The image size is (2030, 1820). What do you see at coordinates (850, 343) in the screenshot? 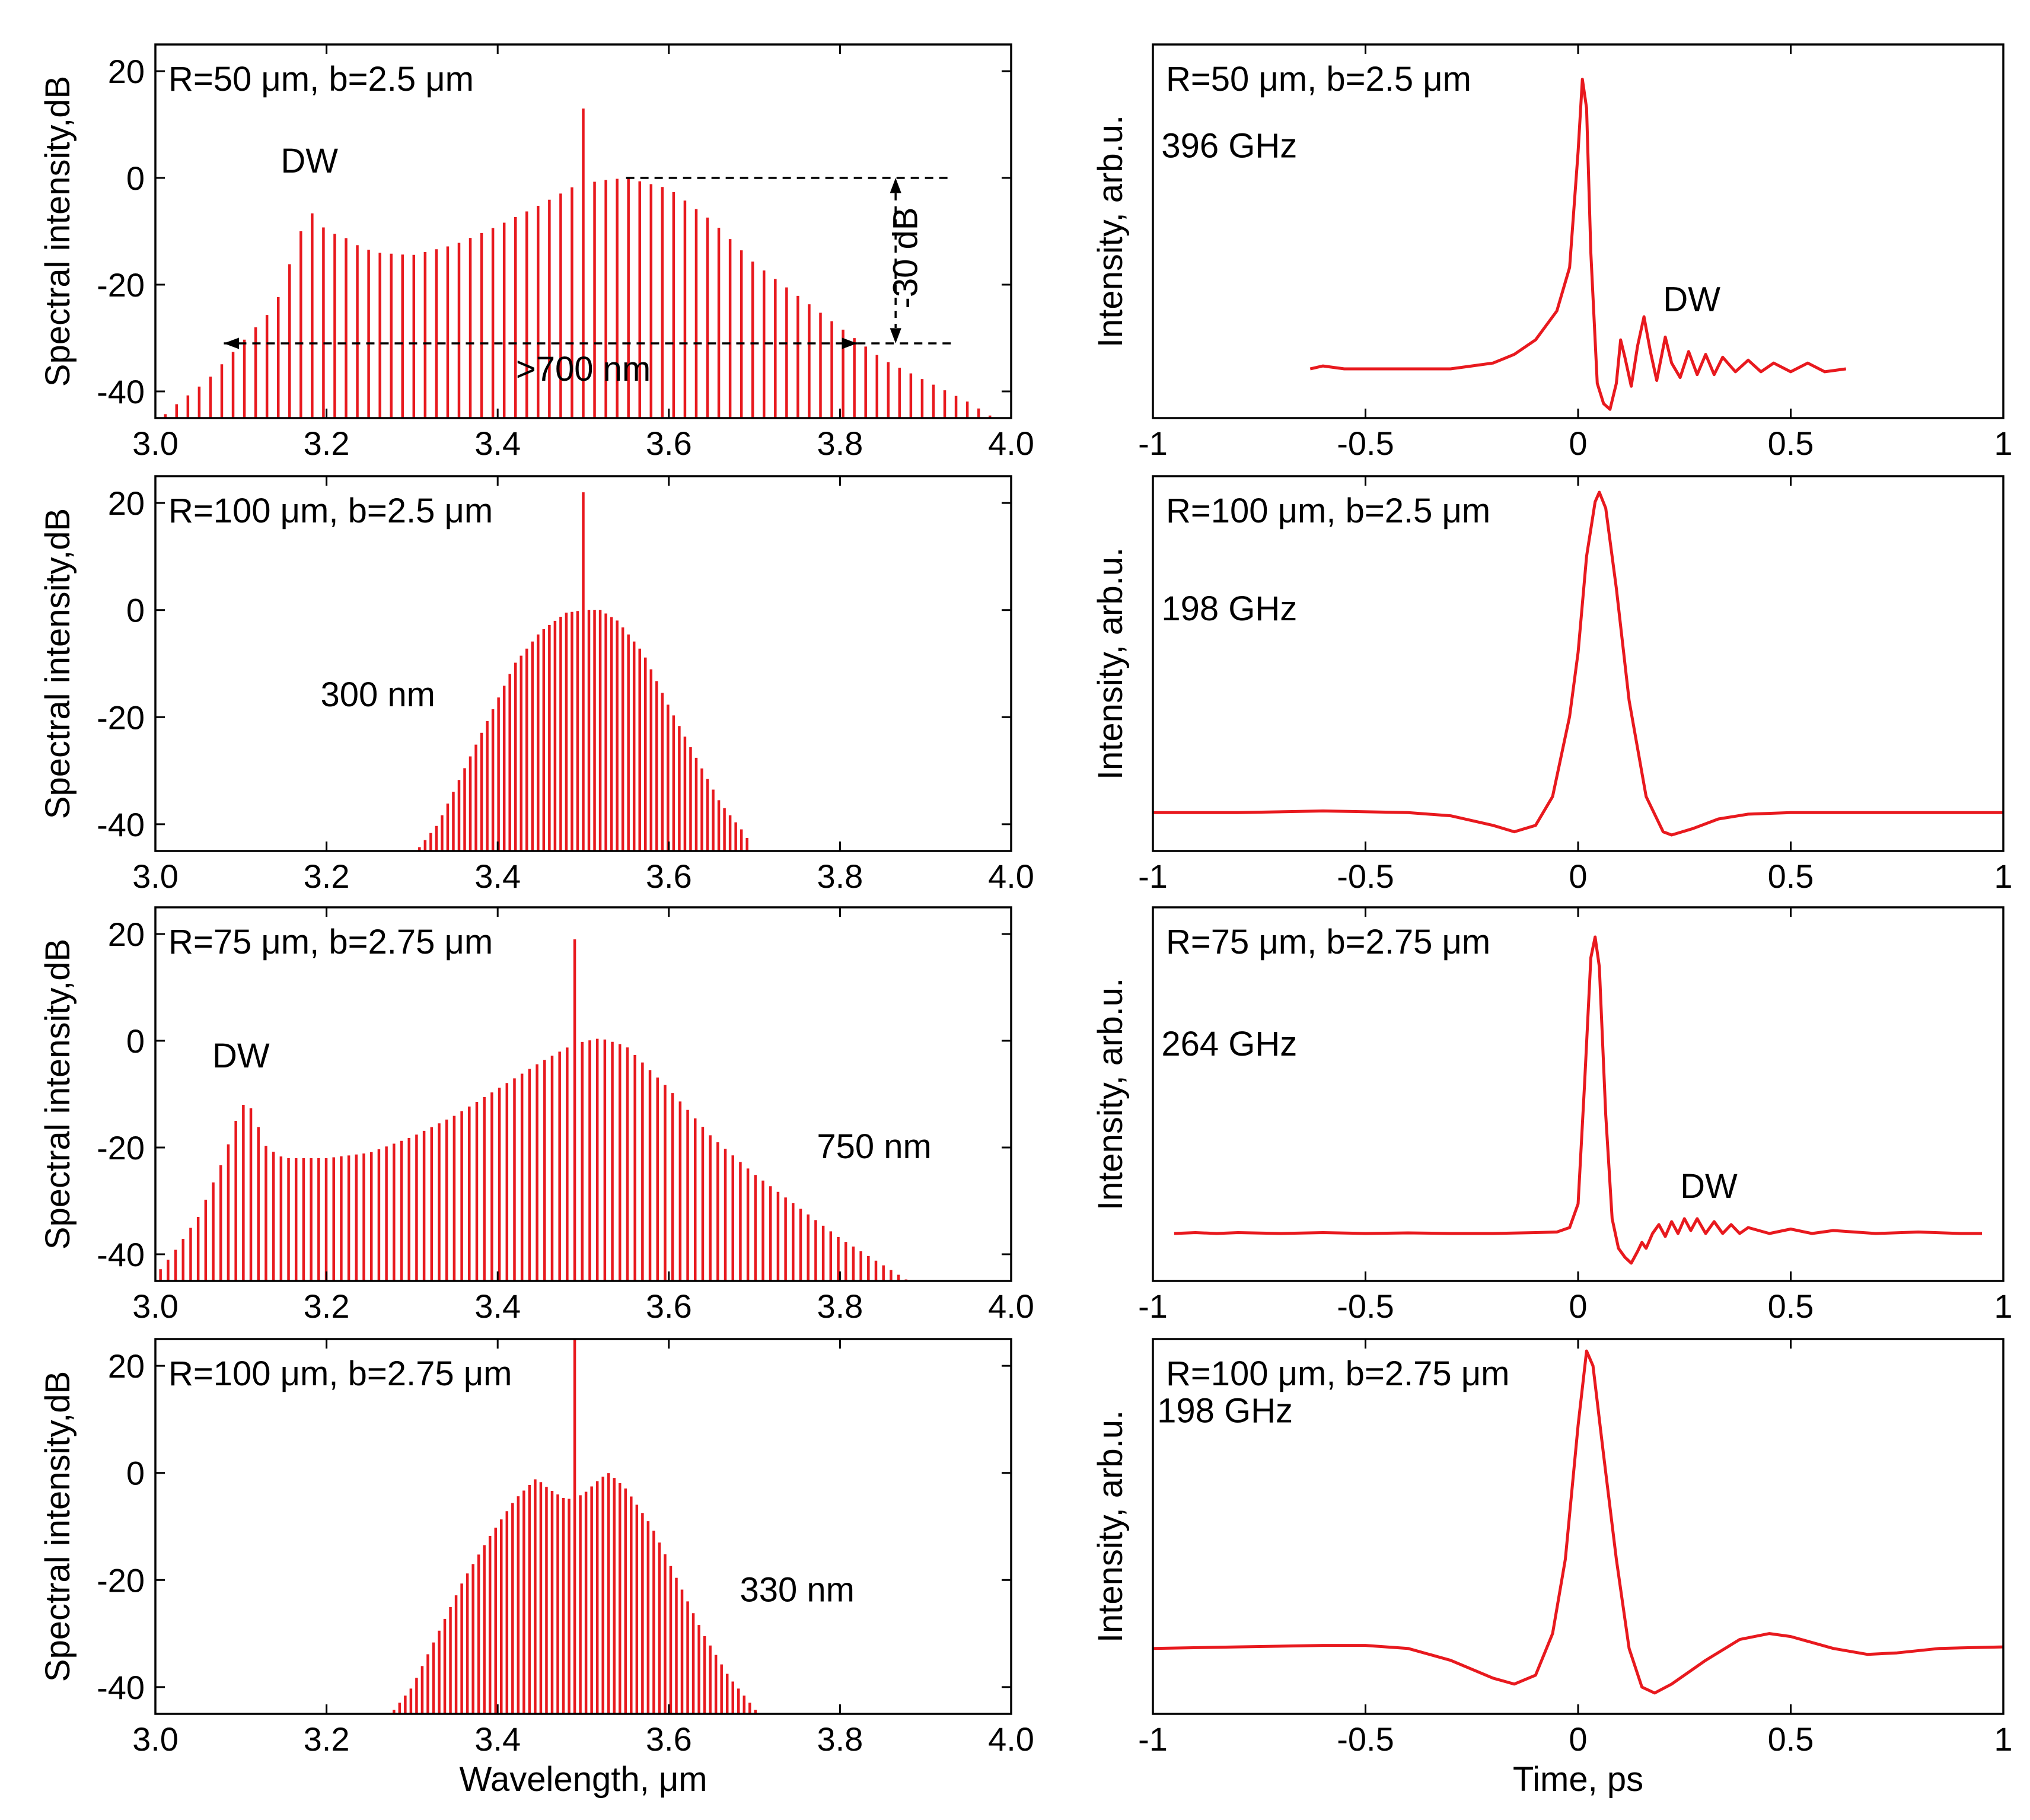
I see `span-arrow-head-right` at bounding box center [850, 343].